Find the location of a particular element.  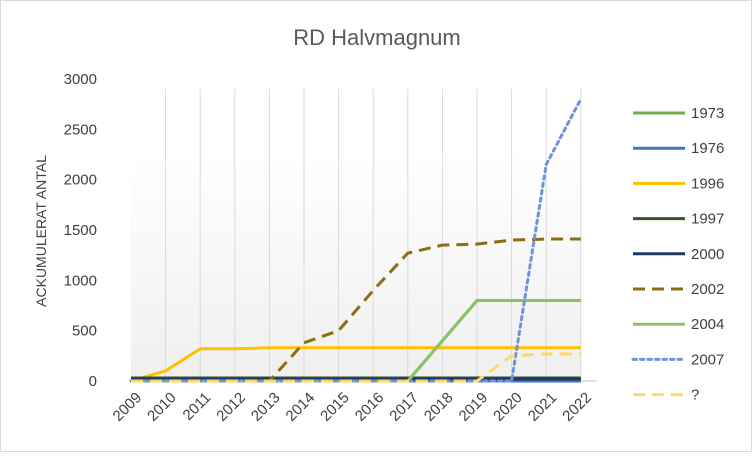

y-tick-label: 0 is located at coordinates (93, 381).